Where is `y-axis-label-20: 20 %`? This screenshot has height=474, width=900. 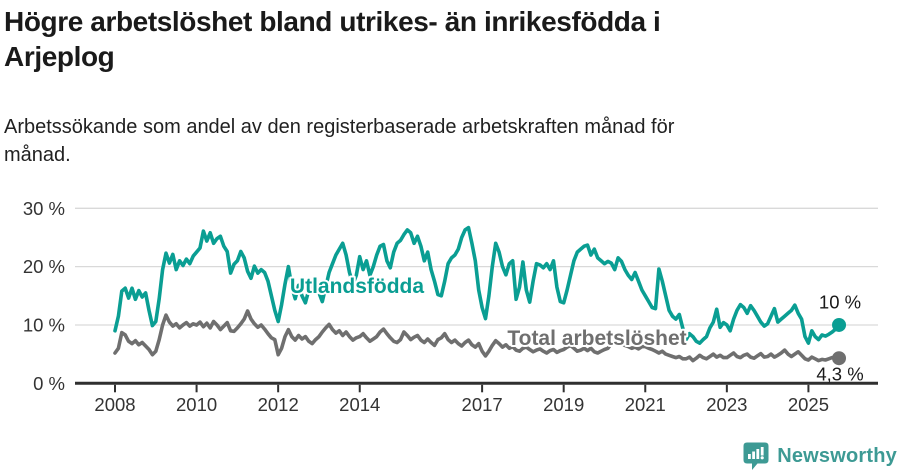 y-axis-label-20: 20 % is located at coordinates (44, 266).